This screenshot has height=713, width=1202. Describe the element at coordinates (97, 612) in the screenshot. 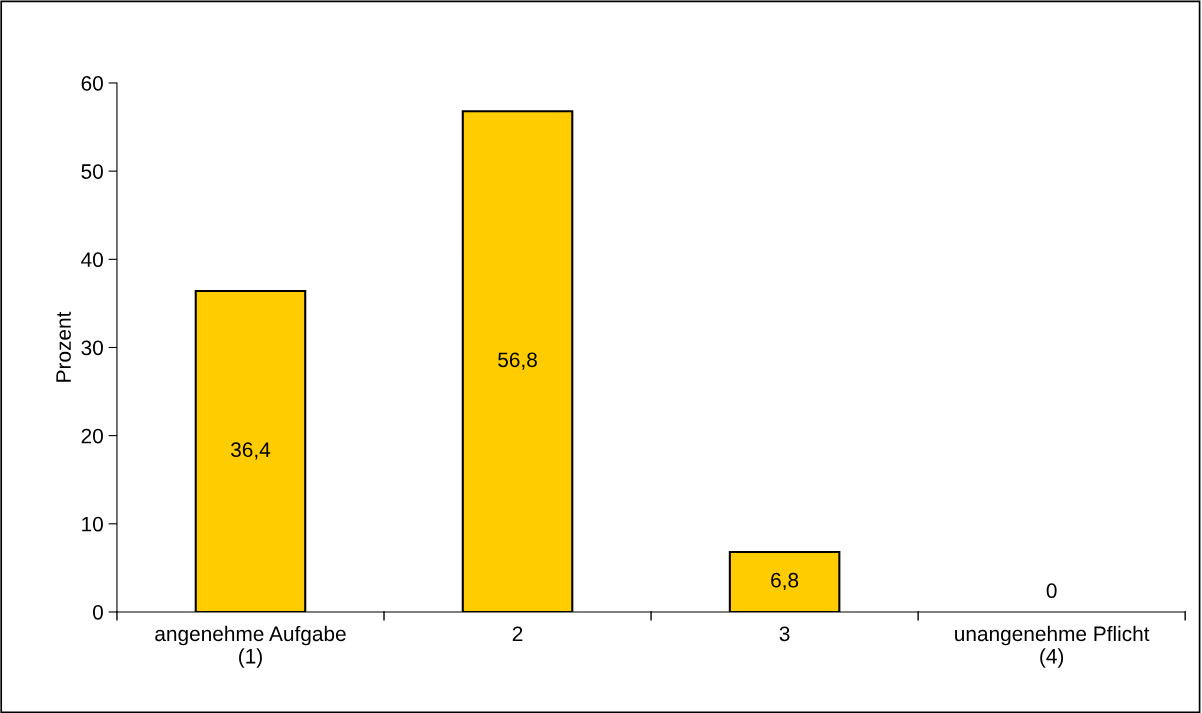

I see `y-tick-label: 0` at that location.